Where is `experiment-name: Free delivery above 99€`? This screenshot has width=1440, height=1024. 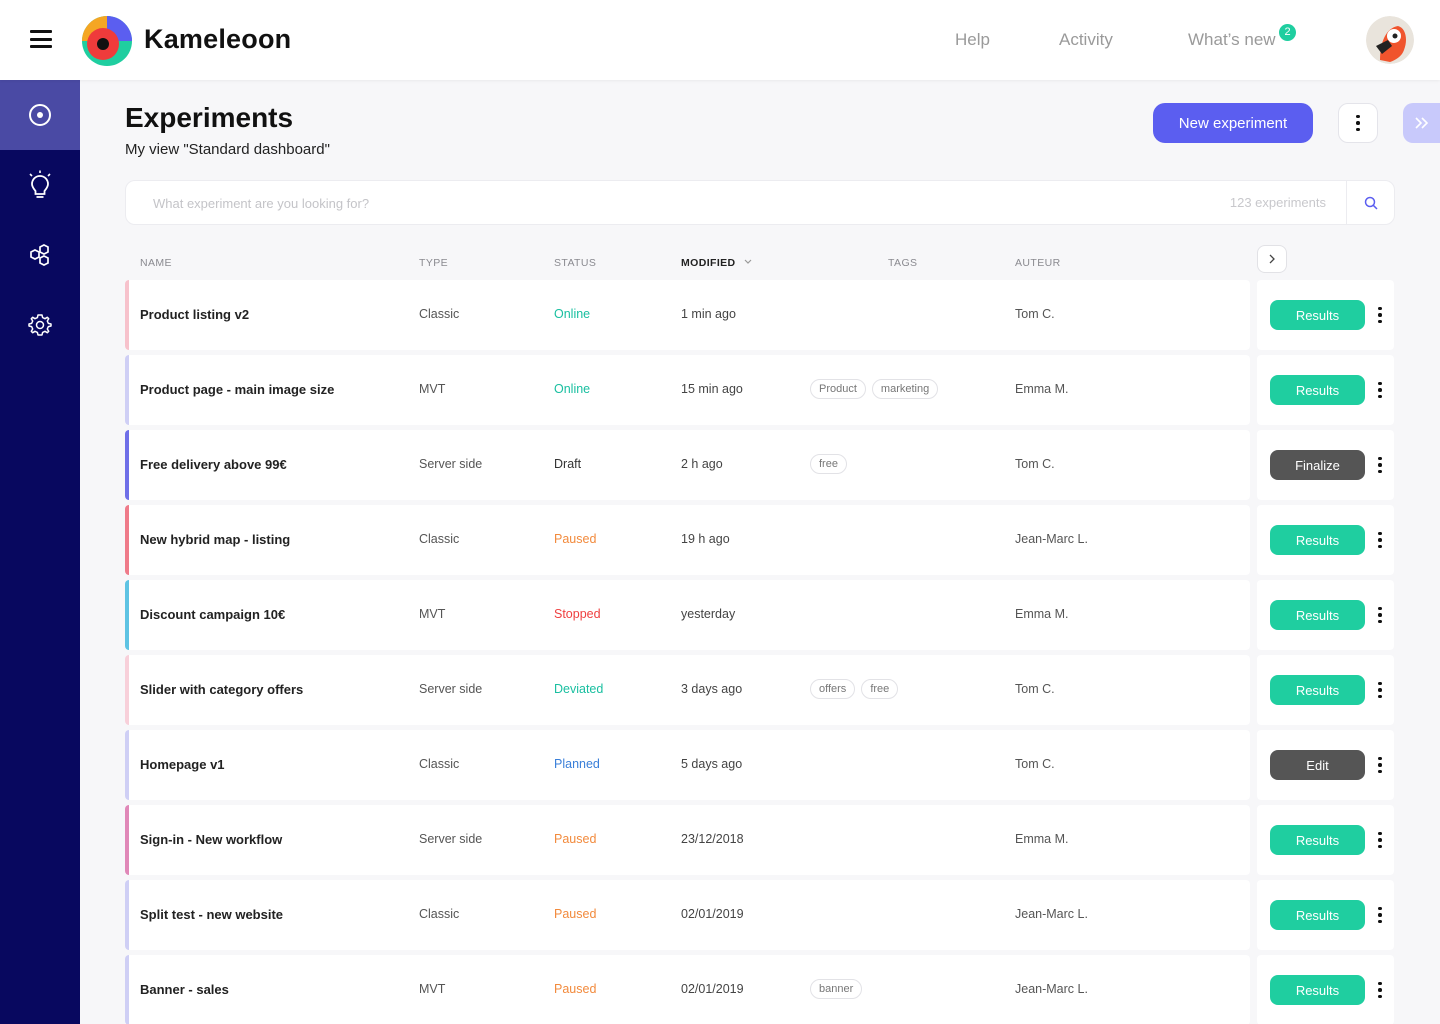 experiment-name: Free delivery above 99€ is located at coordinates (213, 464).